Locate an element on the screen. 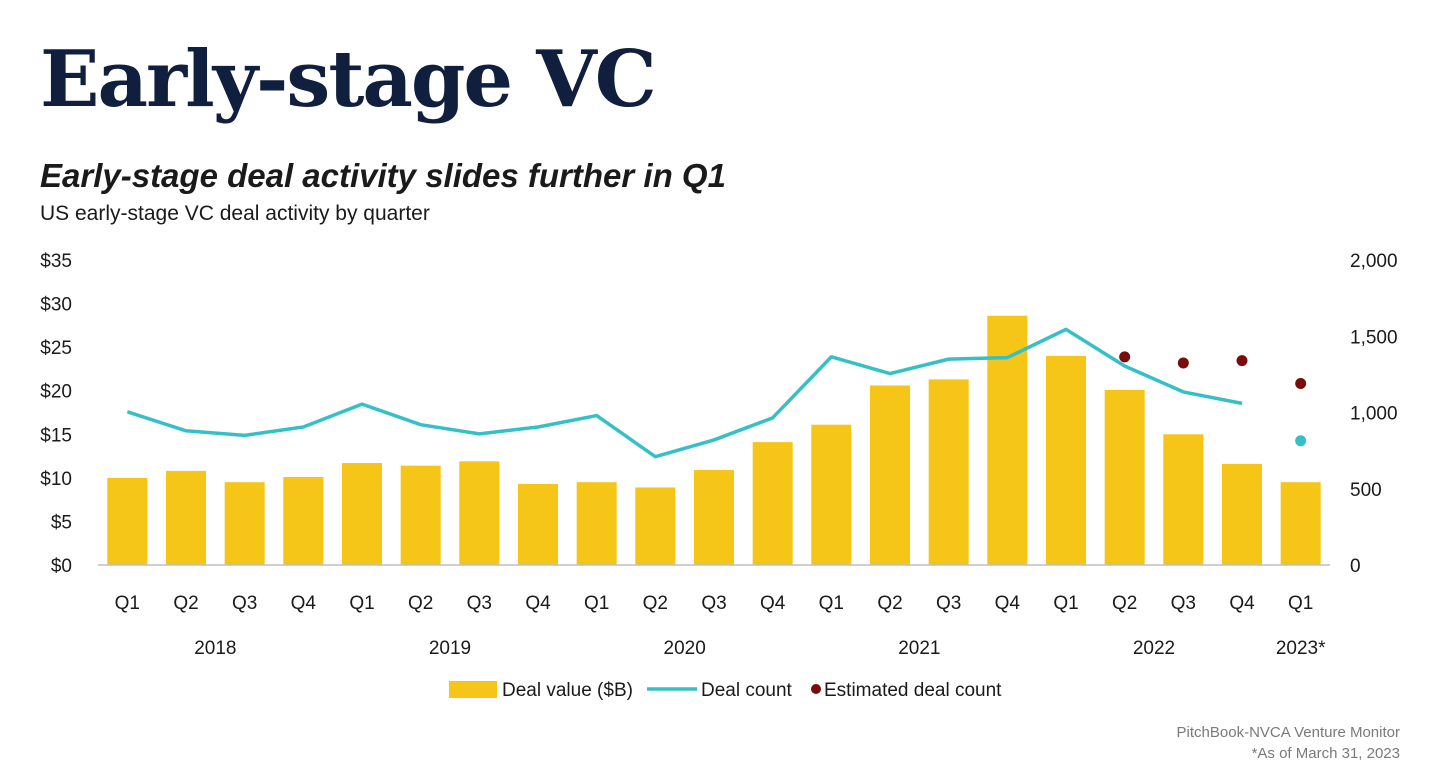 This screenshot has width=1456, height=782. right-axis-tick-label: 500 is located at coordinates (1366, 490).